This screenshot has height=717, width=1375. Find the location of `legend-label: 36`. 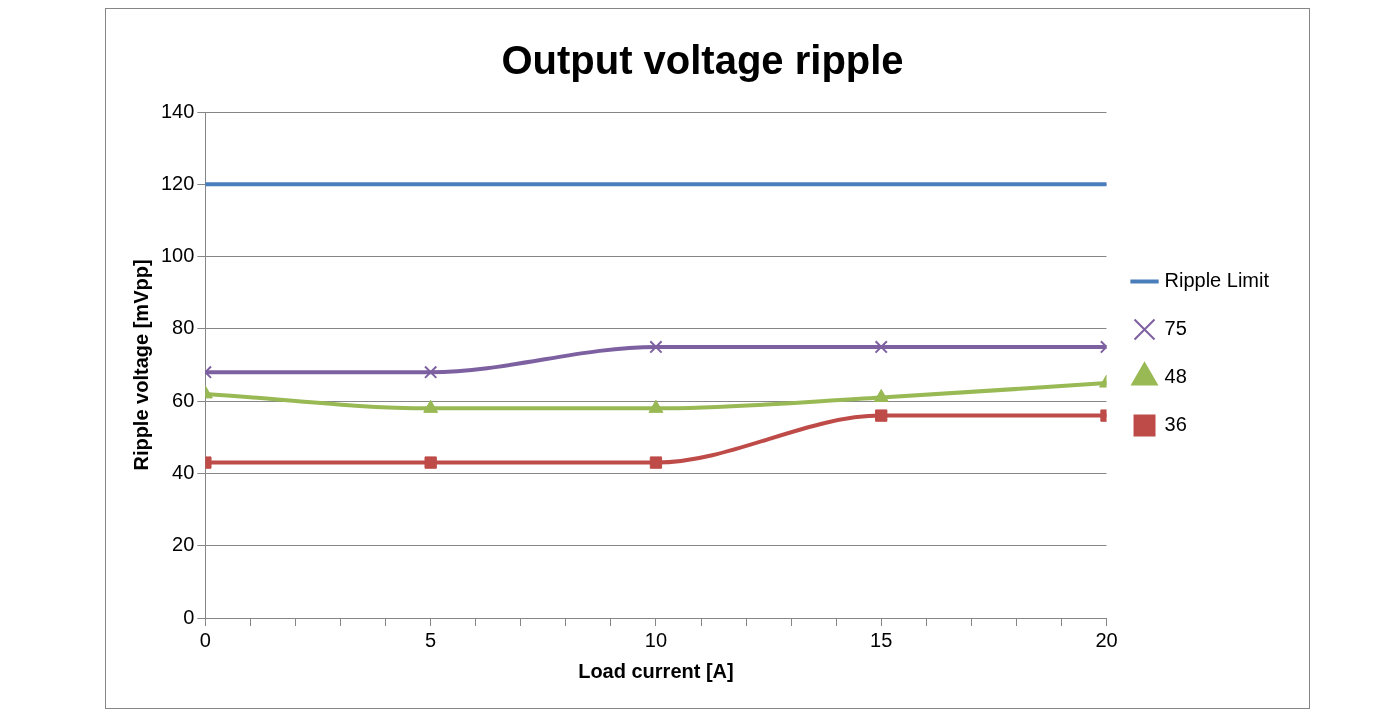

legend-label: 36 is located at coordinates (1175, 424).